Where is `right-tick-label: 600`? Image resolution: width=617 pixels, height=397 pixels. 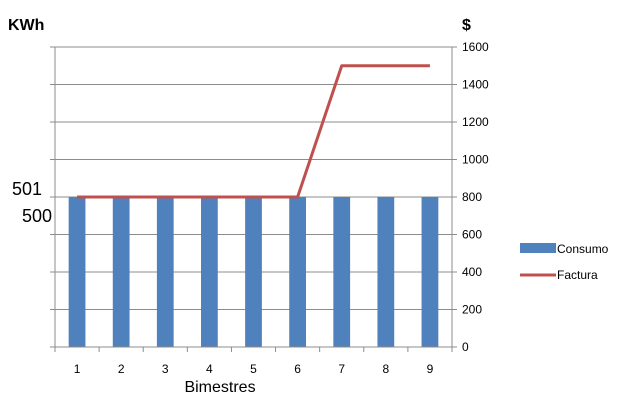
right-tick-label: 600 is located at coordinates (472, 235).